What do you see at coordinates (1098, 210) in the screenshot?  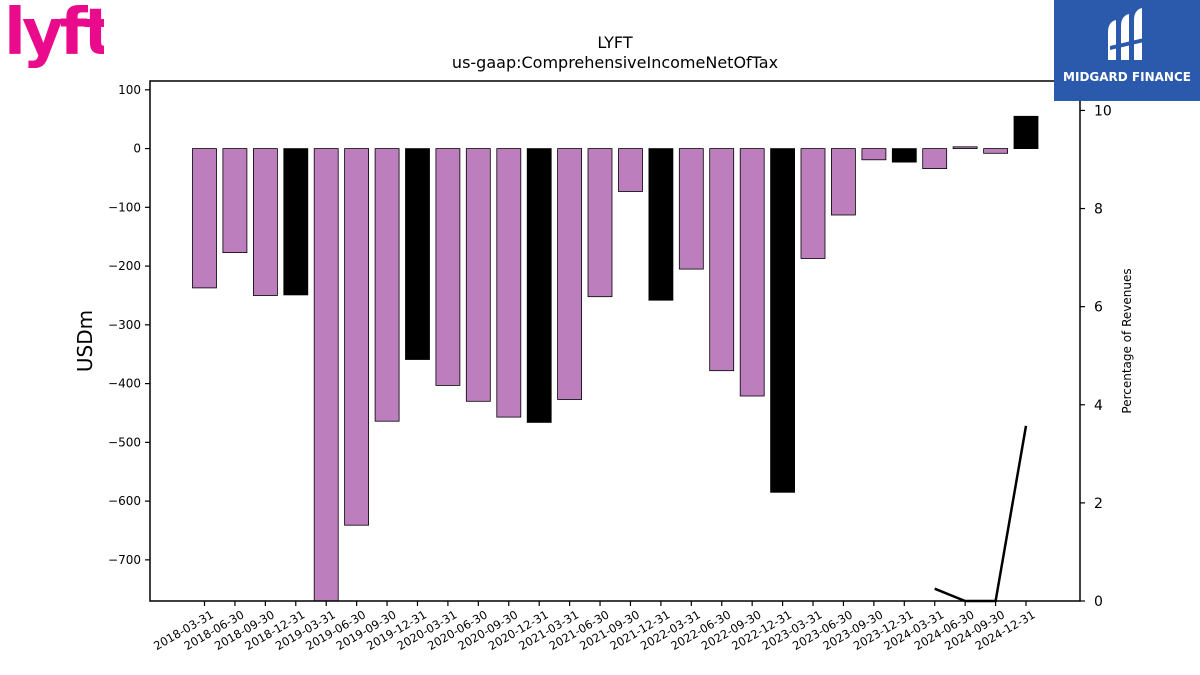 I see `y2-tick-label: 8` at bounding box center [1098, 210].